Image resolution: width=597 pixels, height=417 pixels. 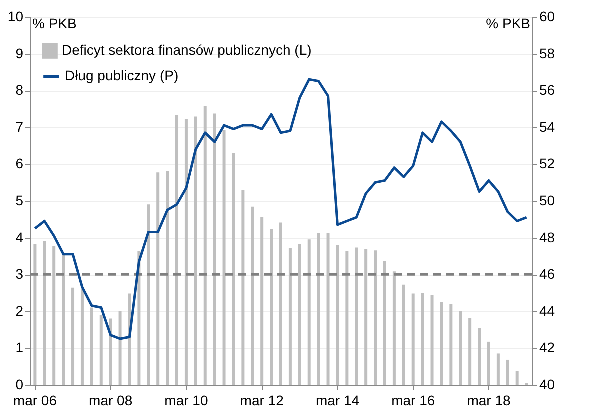 I want to click on y-tick-label: 4, so click(x=20, y=237).